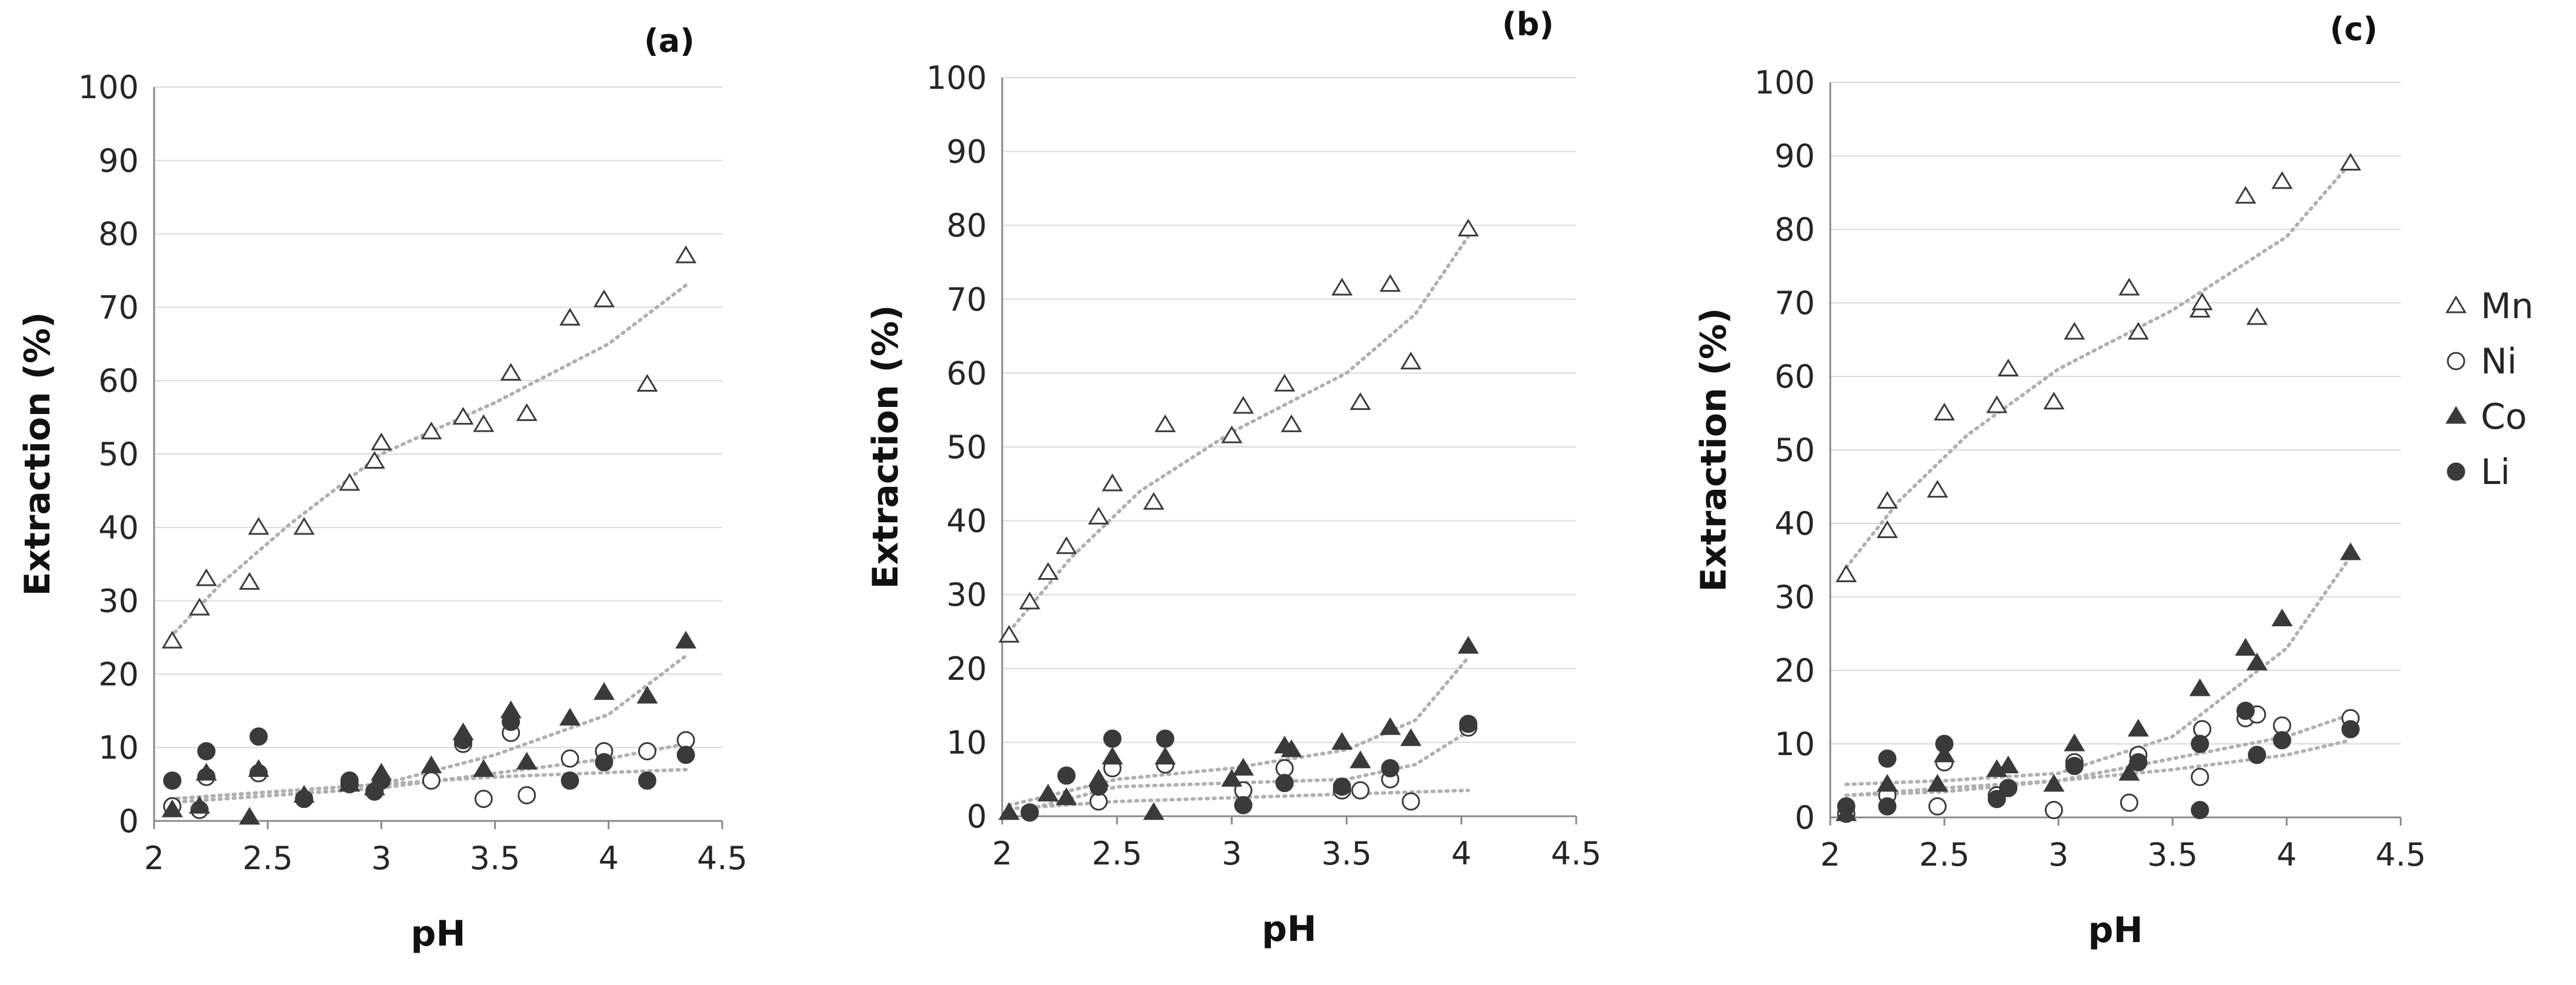  What do you see at coordinates (1794, 450) in the screenshot?
I see `y-tick-label: 50` at bounding box center [1794, 450].